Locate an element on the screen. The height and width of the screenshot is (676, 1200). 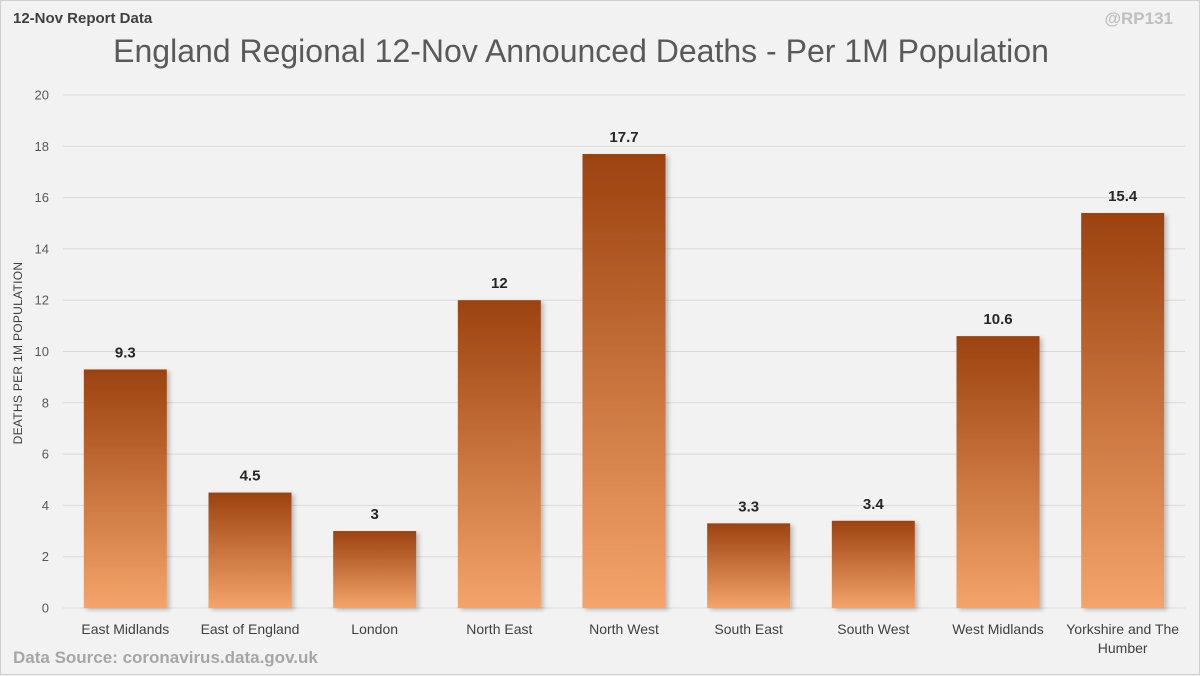
y-axis-label: DEATHS PER 1M POPULATION is located at coordinates (18, 353).